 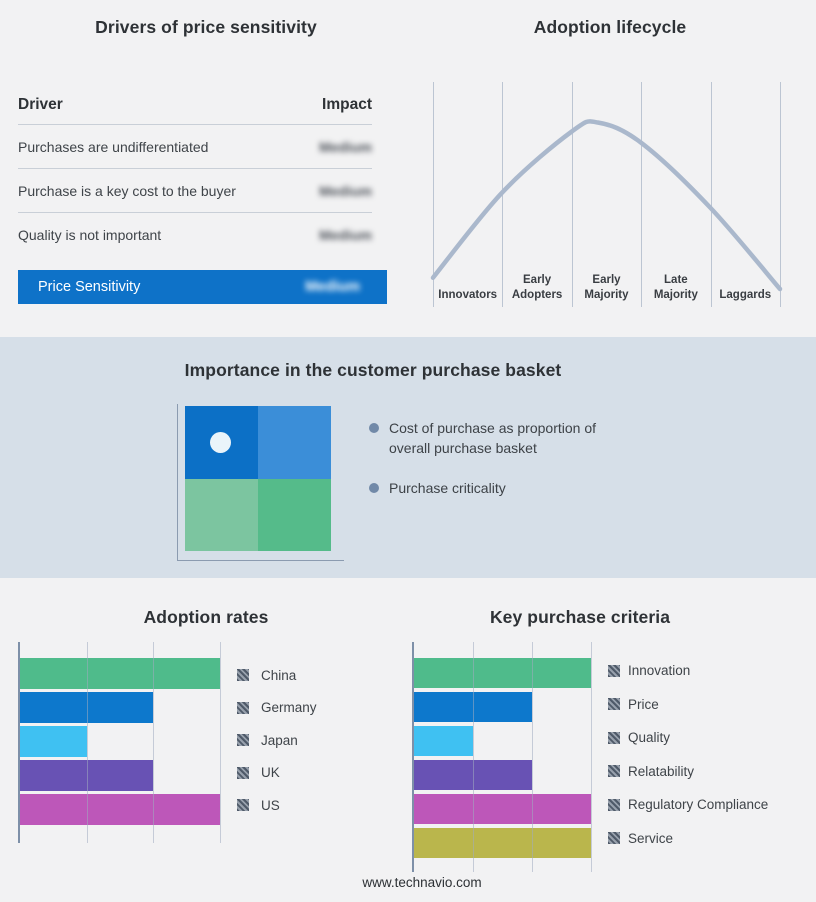 I want to click on price-sensitivity-label: Price Sensitivity, so click(x=89, y=287).